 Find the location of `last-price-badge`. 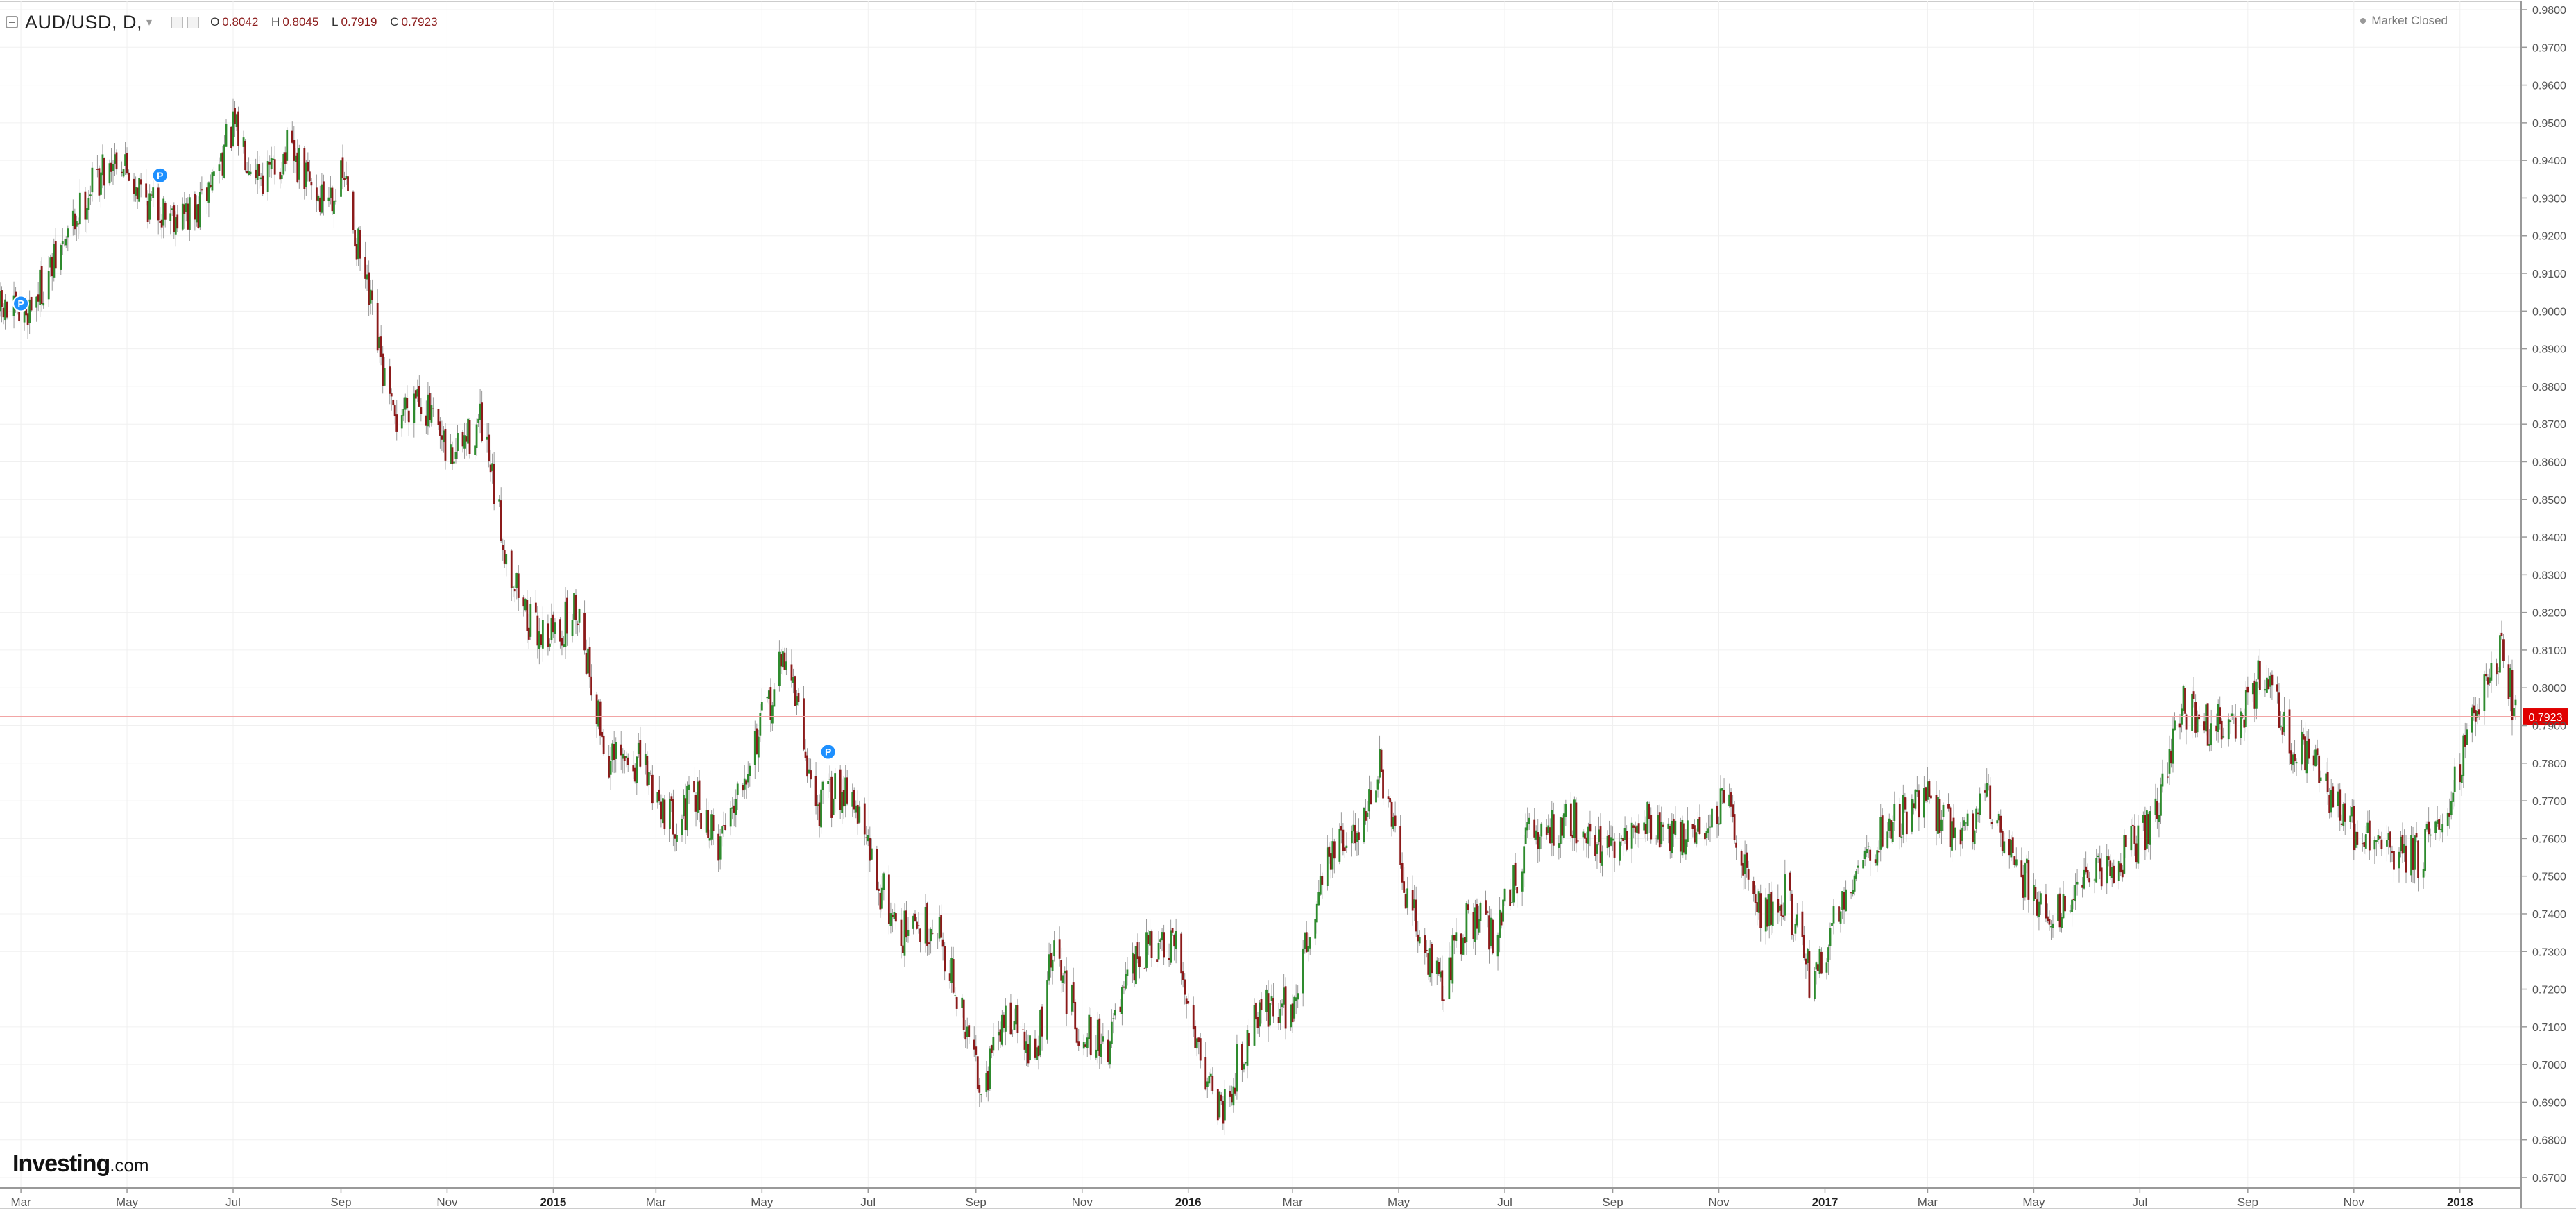

last-price-badge is located at coordinates (2545, 717).